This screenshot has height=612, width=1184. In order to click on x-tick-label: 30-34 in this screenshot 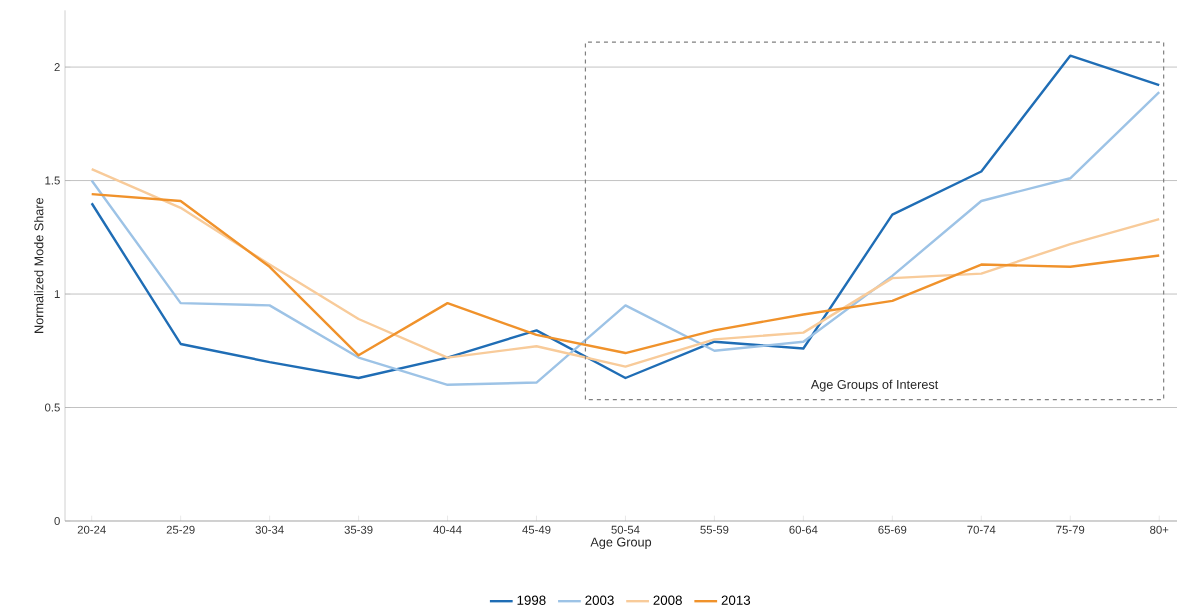, I will do `click(269, 529)`.